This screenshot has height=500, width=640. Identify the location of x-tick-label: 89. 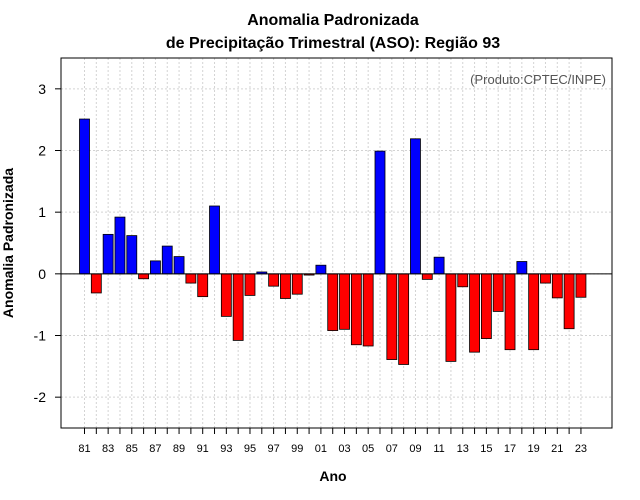
(179, 449).